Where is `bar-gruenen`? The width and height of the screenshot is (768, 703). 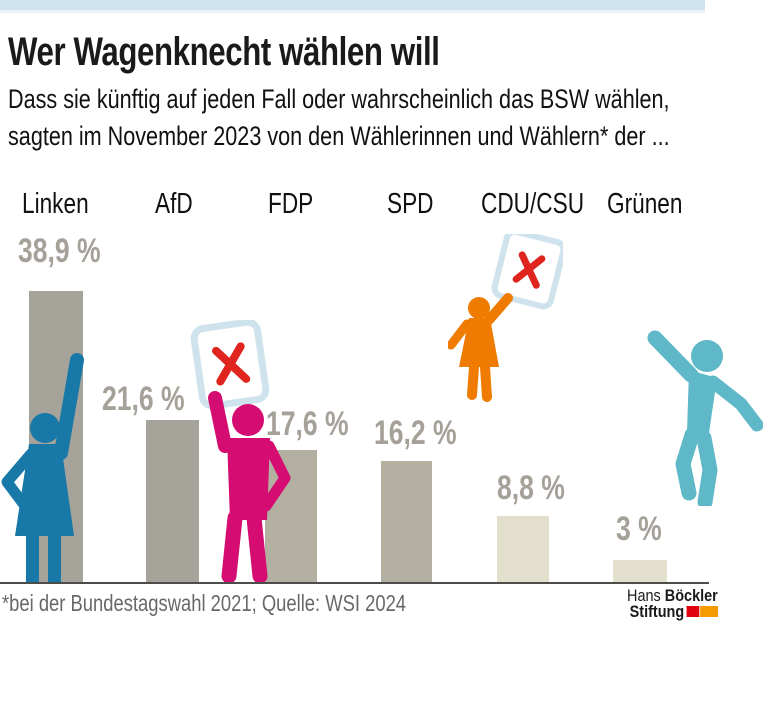 bar-gruenen is located at coordinates (640, 571).